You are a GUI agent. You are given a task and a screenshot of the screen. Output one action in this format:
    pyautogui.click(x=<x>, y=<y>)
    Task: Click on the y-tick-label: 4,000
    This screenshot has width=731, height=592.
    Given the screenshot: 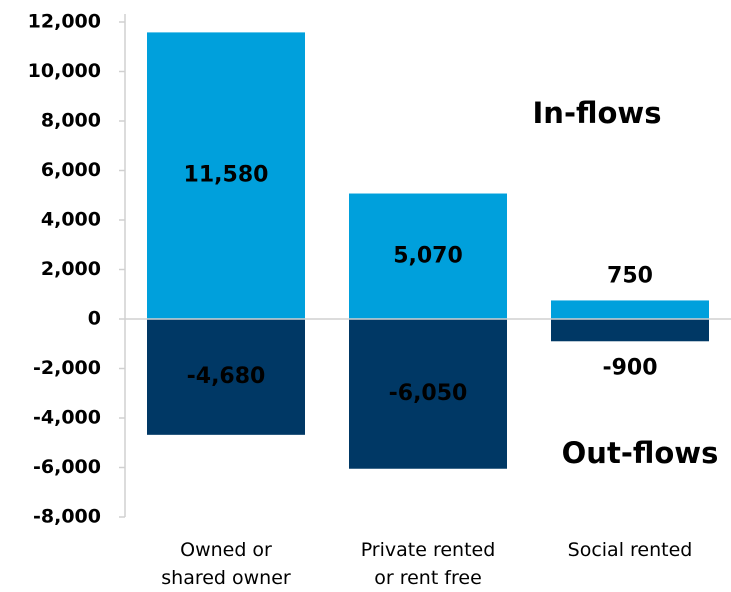 What is the action you would take?
    pyautogui.click(x=71, y=220)
    